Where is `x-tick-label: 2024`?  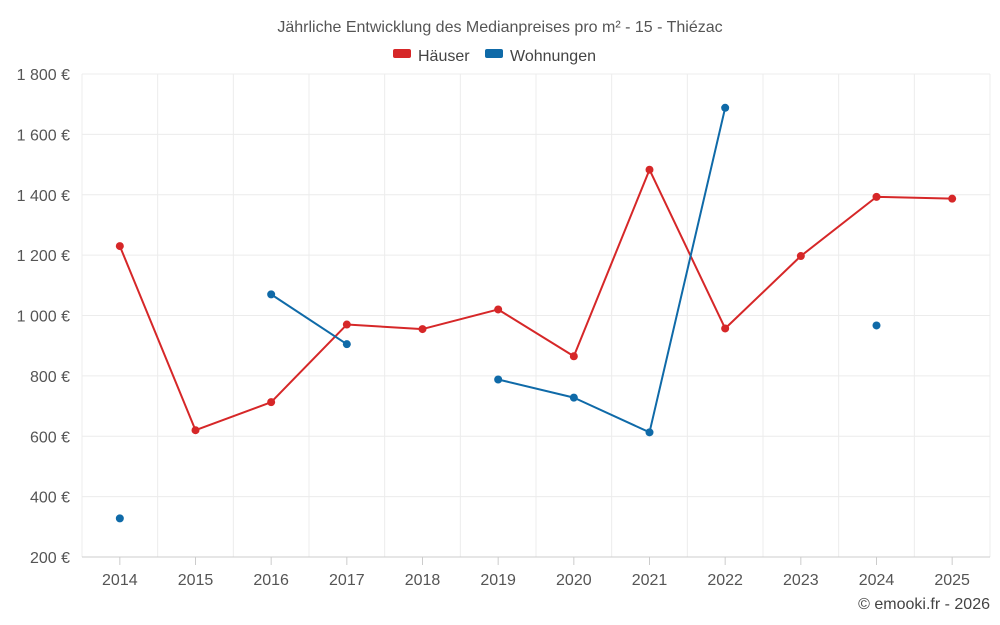
x-tick-label: 2024 is located at coordinates (877, 580).